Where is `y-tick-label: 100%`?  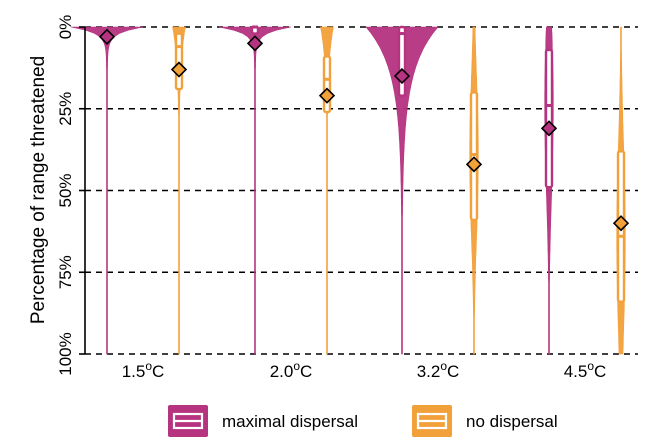 y-tick-label: 100% is located at coordinates (65, 353).